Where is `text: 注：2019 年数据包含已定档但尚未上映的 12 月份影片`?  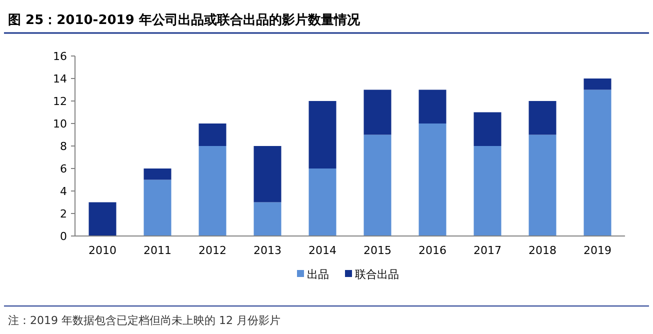 text: 注：2019 年数据包含已定档但尚未上映的 12 月份影片 is located at coordinates (144, 320).